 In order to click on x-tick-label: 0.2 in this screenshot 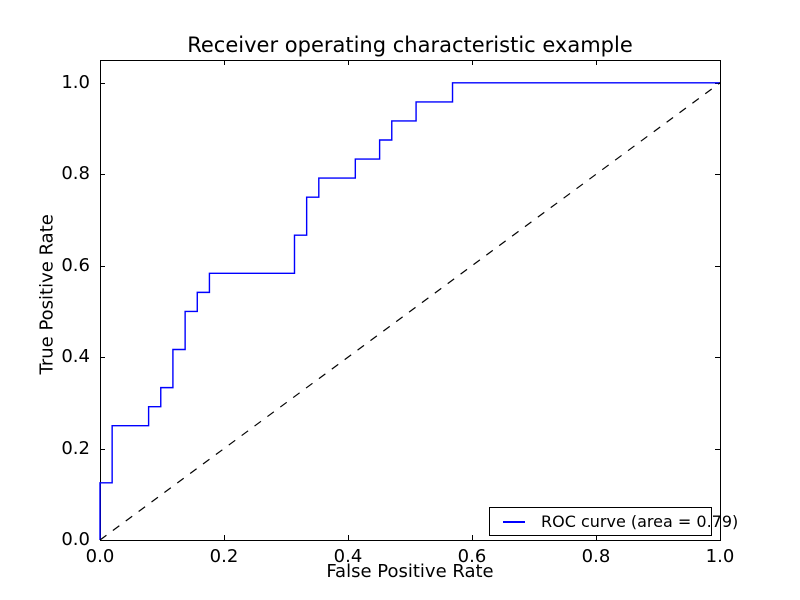, I will do `click(224, 556)`.